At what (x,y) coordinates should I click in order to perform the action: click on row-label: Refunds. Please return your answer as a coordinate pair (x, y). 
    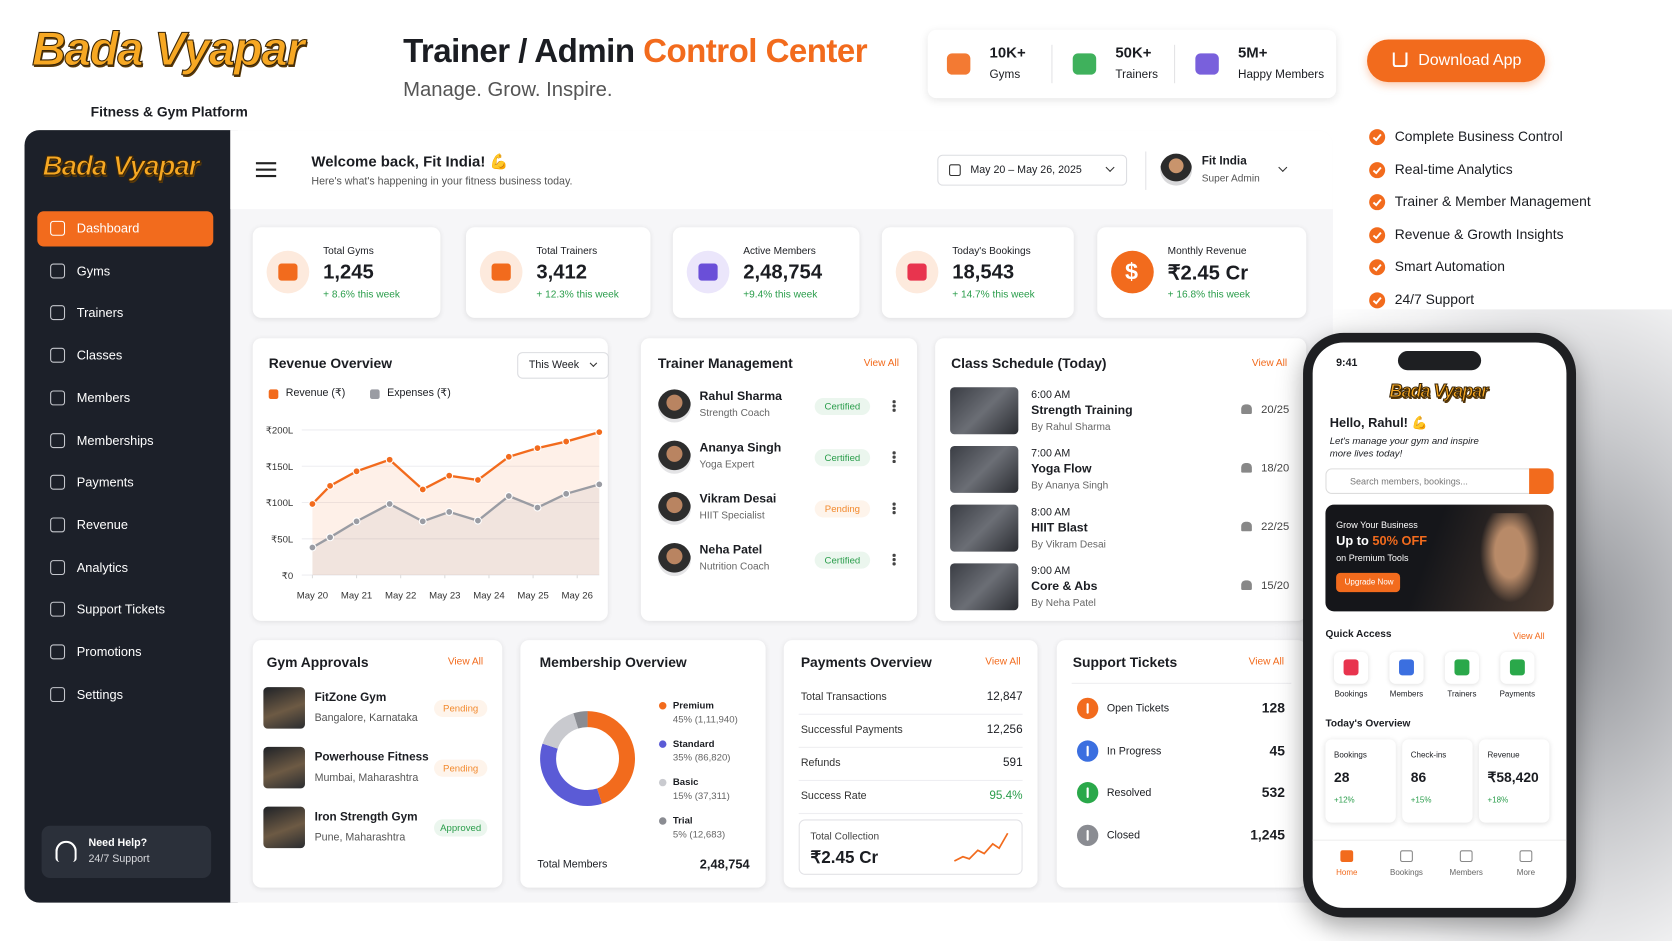
    Looking at the image, I should click on (820, 763).